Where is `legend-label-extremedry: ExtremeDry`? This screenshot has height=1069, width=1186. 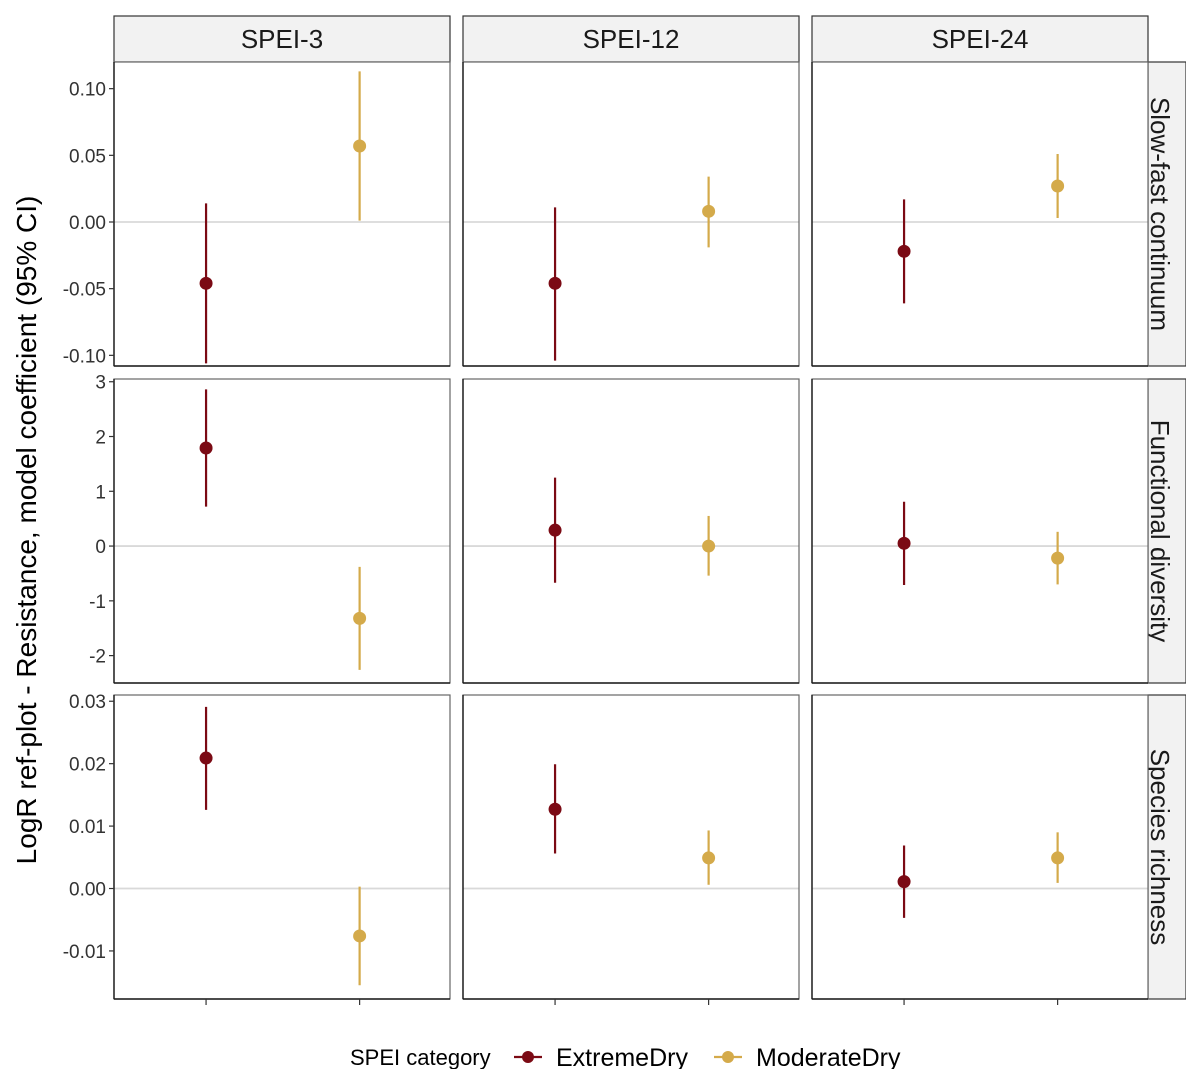
legend-label-extremedry: ExtremeDry is located at coordinates (622, 1056).